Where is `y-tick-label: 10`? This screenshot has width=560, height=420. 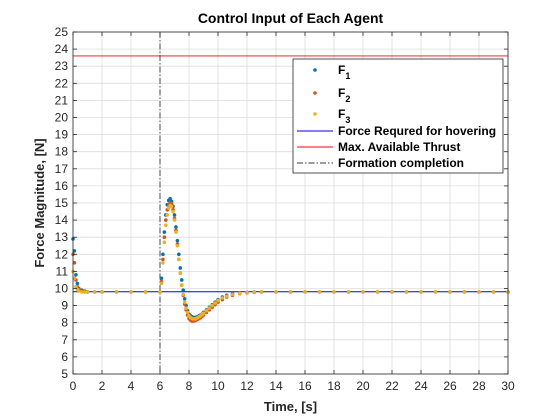 y-tick-label: 10 is located at coordinates (62, 289).